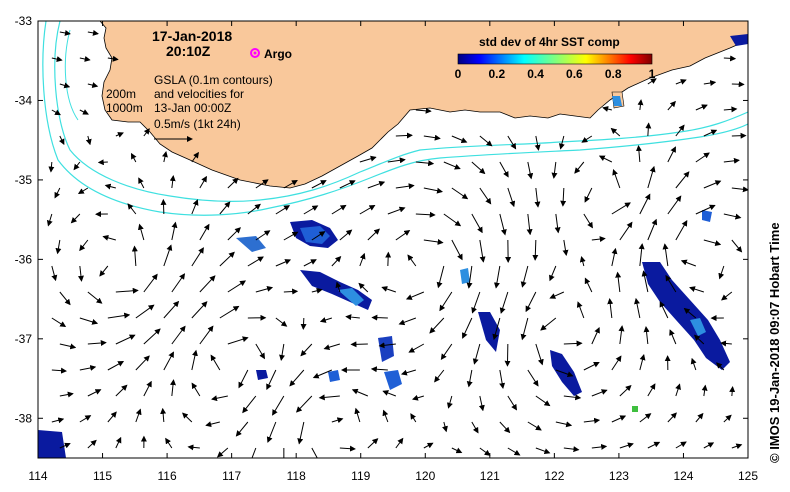  Describe the element at coordinates (24, 100) in the screenshot. I see `y-tick-label: -34` at that location.